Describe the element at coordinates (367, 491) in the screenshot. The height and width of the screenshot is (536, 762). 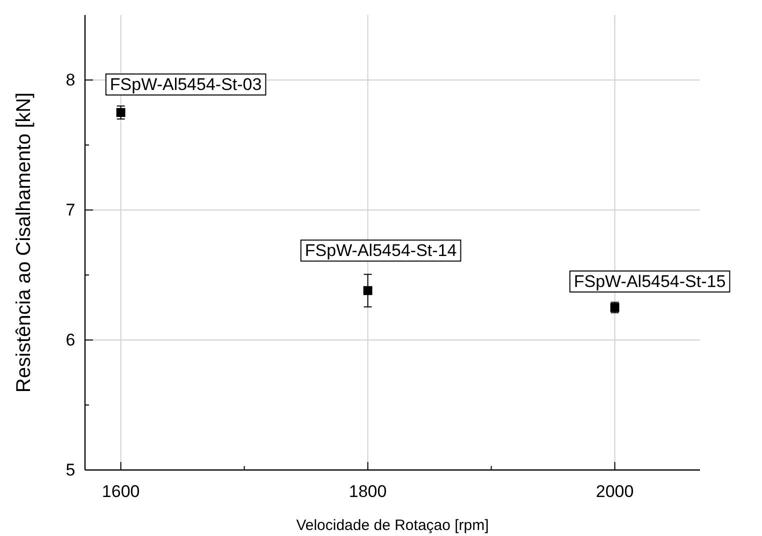
I see `x-tick-label: 1800` at that location.